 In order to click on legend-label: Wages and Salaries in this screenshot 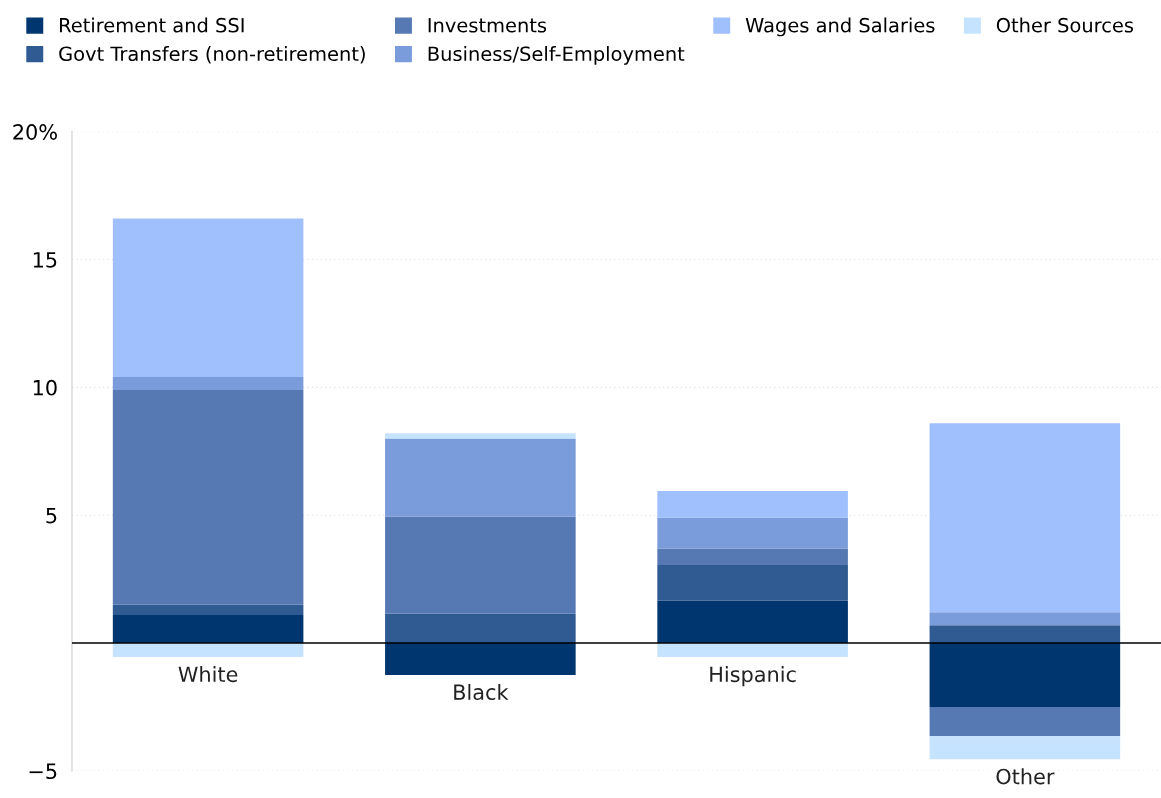, I will do `click(840, 27)`.